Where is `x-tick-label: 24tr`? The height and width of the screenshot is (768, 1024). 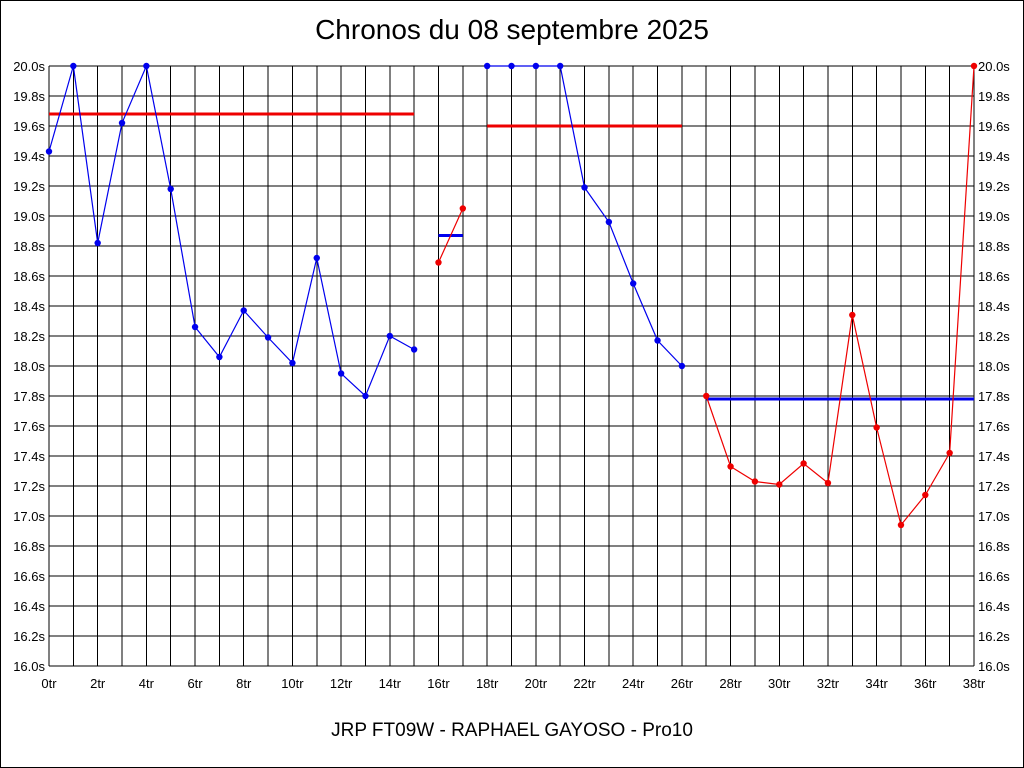
x-tick-label: 24tr is located at coordinates (633, 683).